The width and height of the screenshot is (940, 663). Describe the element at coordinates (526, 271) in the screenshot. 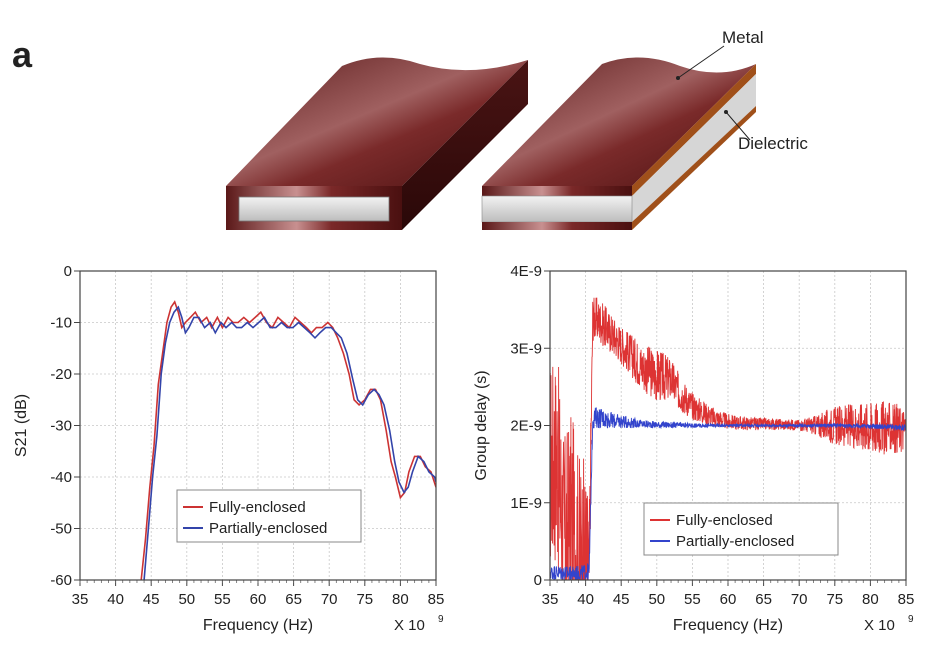

I see `y-tick-label: 4E-9` at that location.